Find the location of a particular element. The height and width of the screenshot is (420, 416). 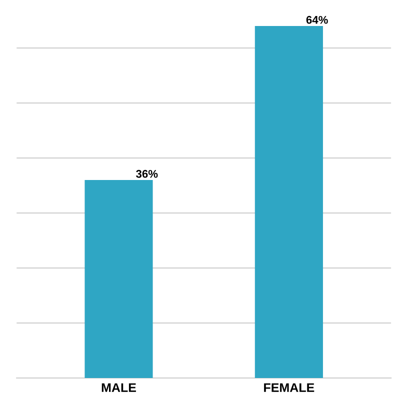

x-tick-label: MALE is located at coordinates (119, 387).